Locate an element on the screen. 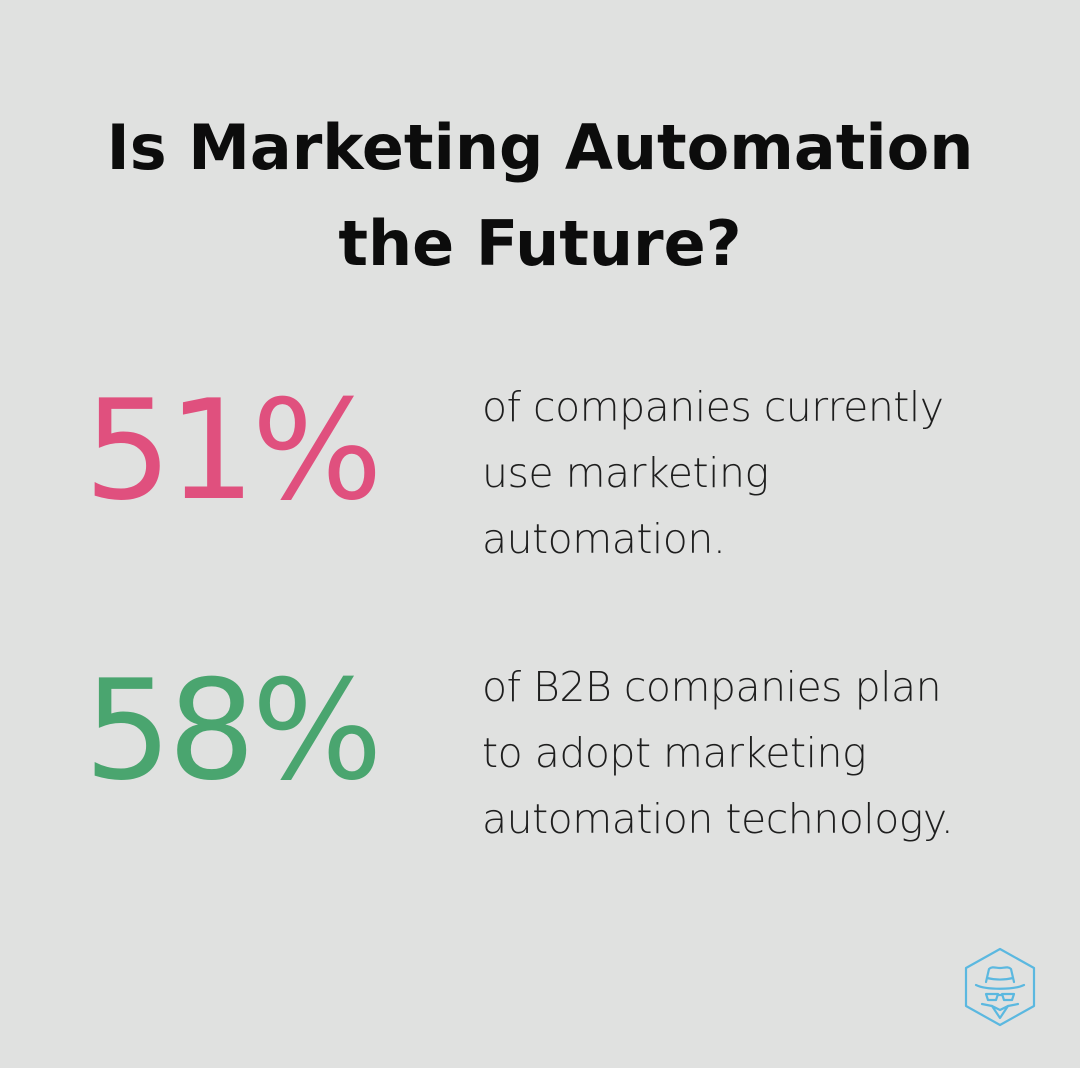 The image size is (1080, 1068). stat-description-line: use marketing is located at coordinates (625, 473).